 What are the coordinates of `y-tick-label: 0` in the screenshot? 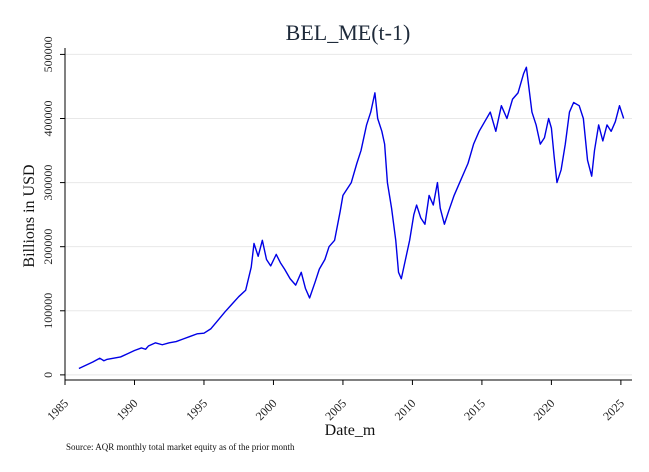 It's located at (48, 375).